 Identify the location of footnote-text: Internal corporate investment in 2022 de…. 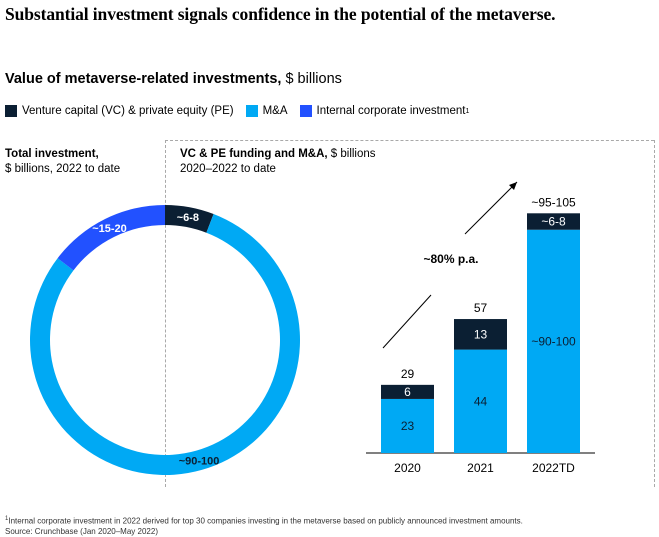
(265, 521).